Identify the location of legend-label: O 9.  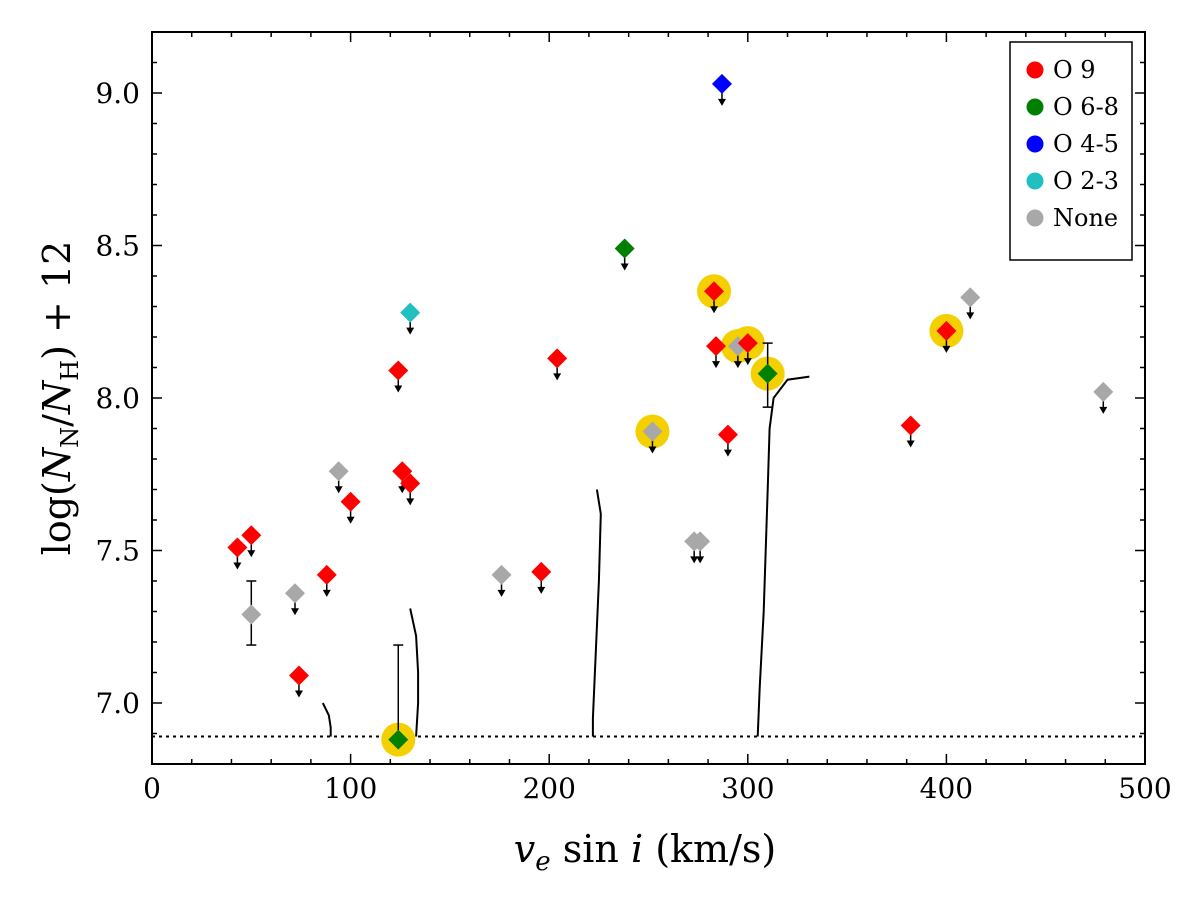
(1074, 70).